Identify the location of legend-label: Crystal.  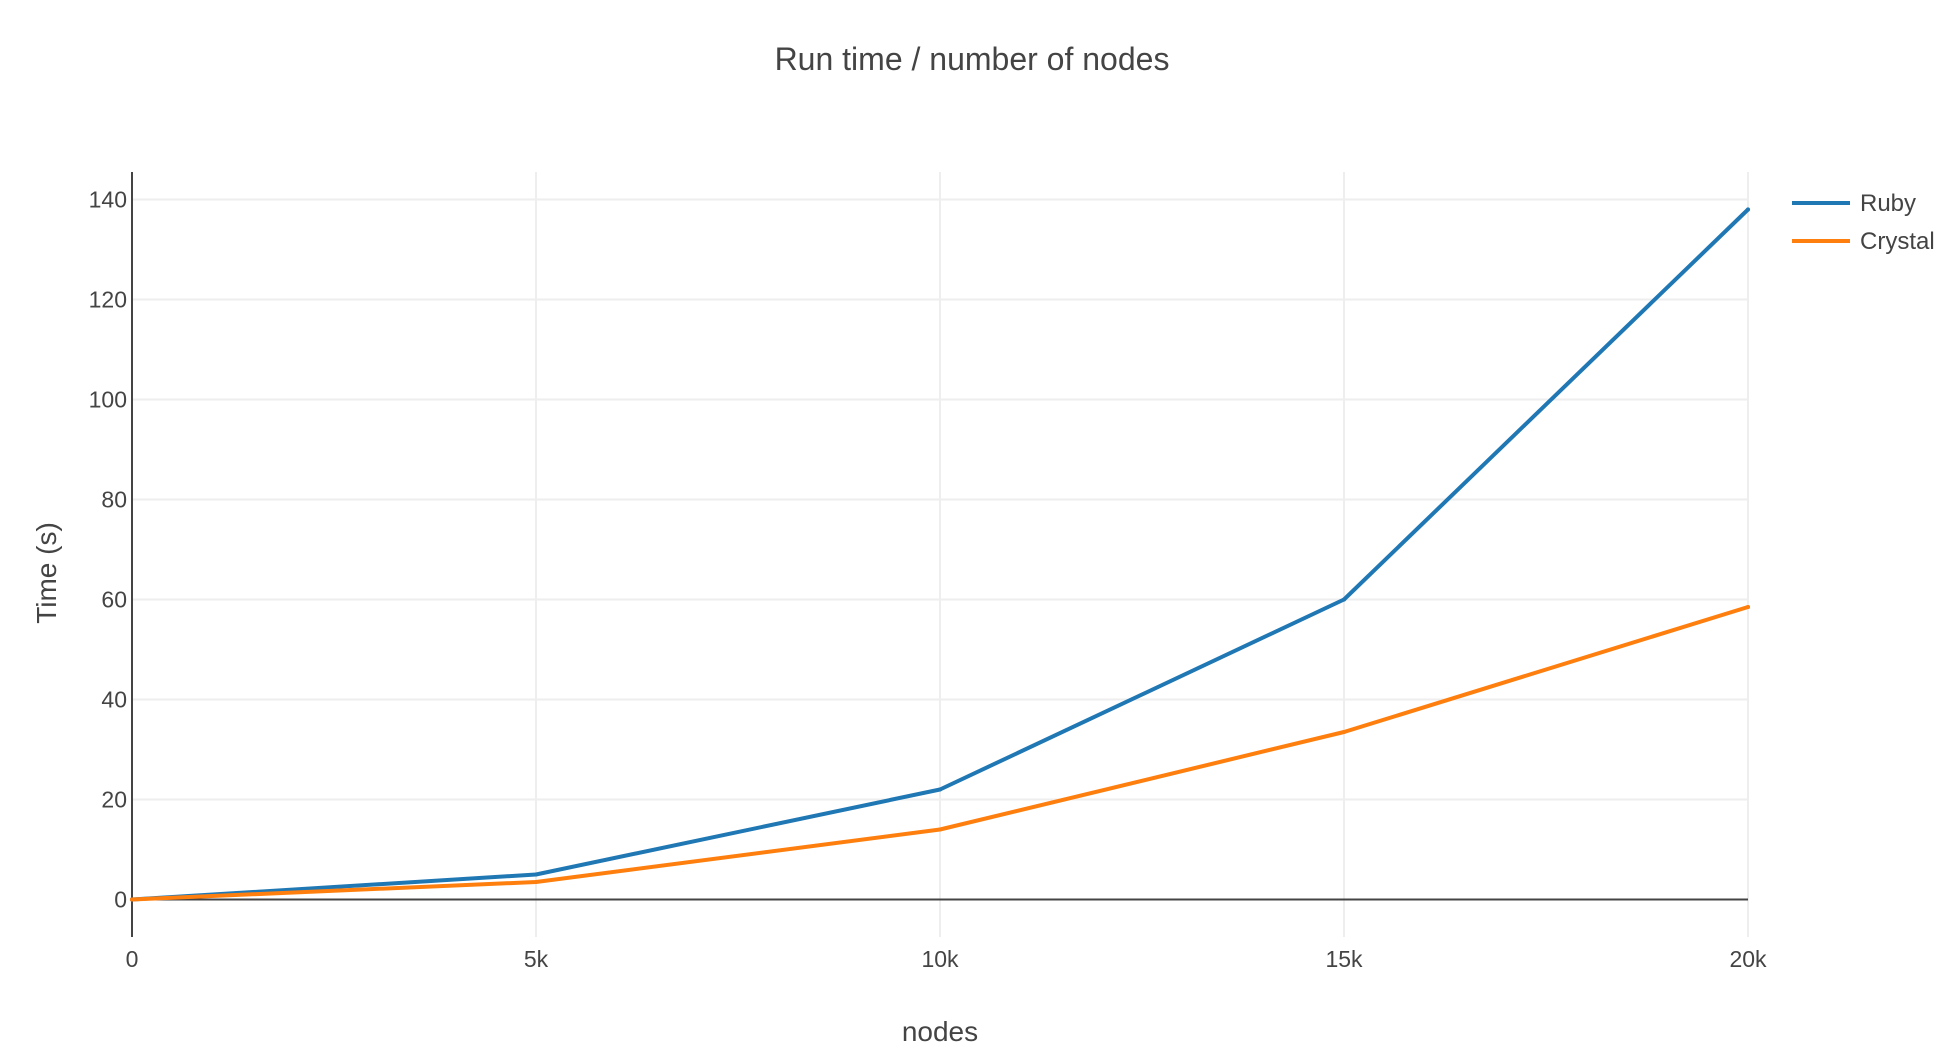
(1897, 241).